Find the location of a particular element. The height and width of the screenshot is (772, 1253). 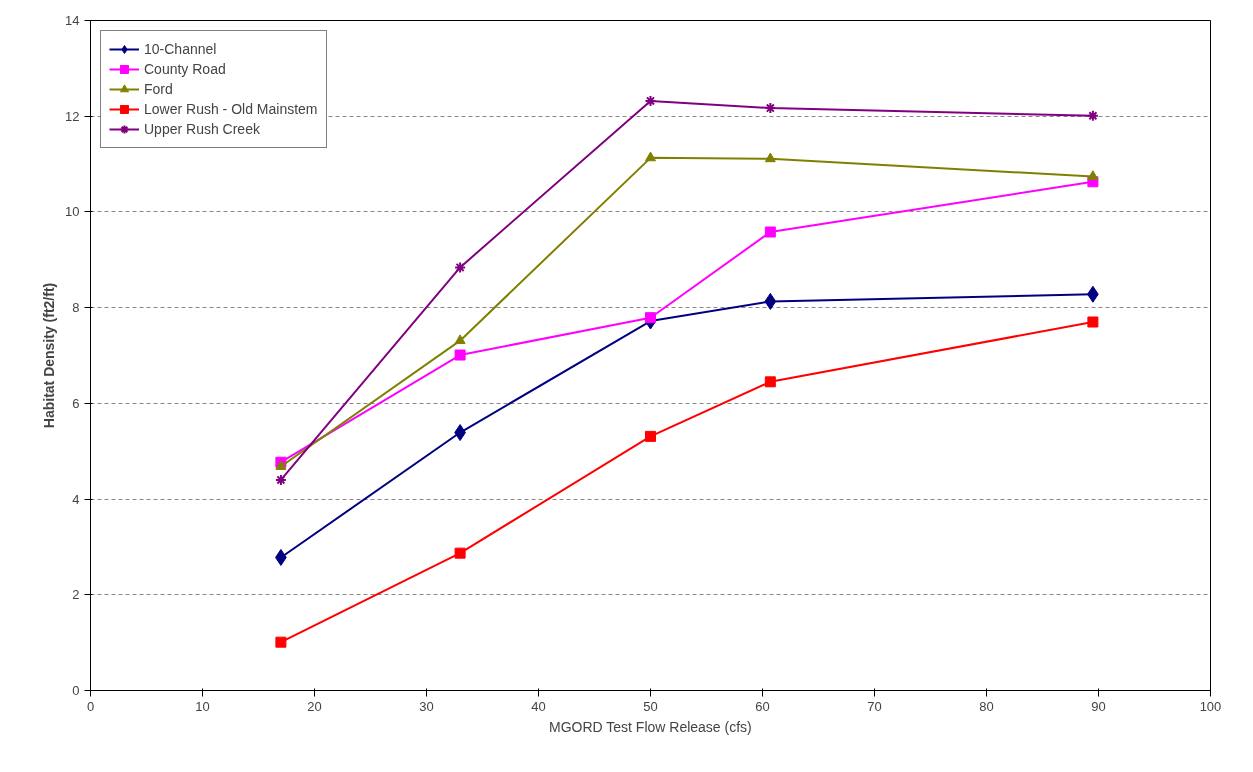

legend-label: Lower Rush - Old Mainstem is located at coordinates (231, 109).